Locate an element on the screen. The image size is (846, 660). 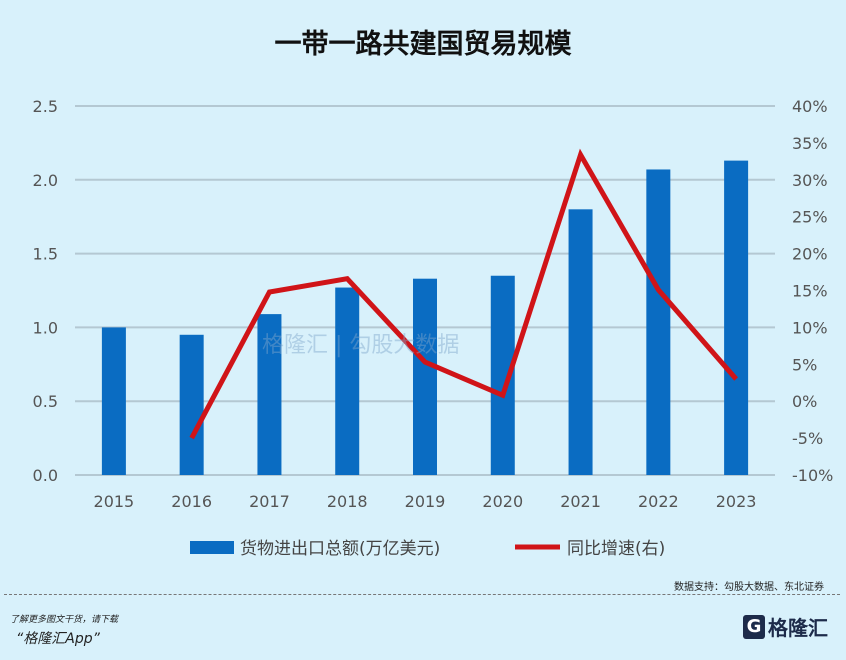
y-right-tick-label: 20% is located at coordinates (810, 254).